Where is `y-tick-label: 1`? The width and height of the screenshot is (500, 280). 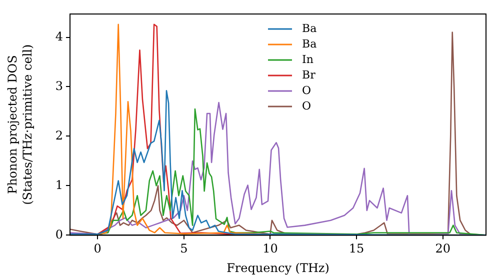 y-tick-label: 1 is located at coordinates (59, 185).